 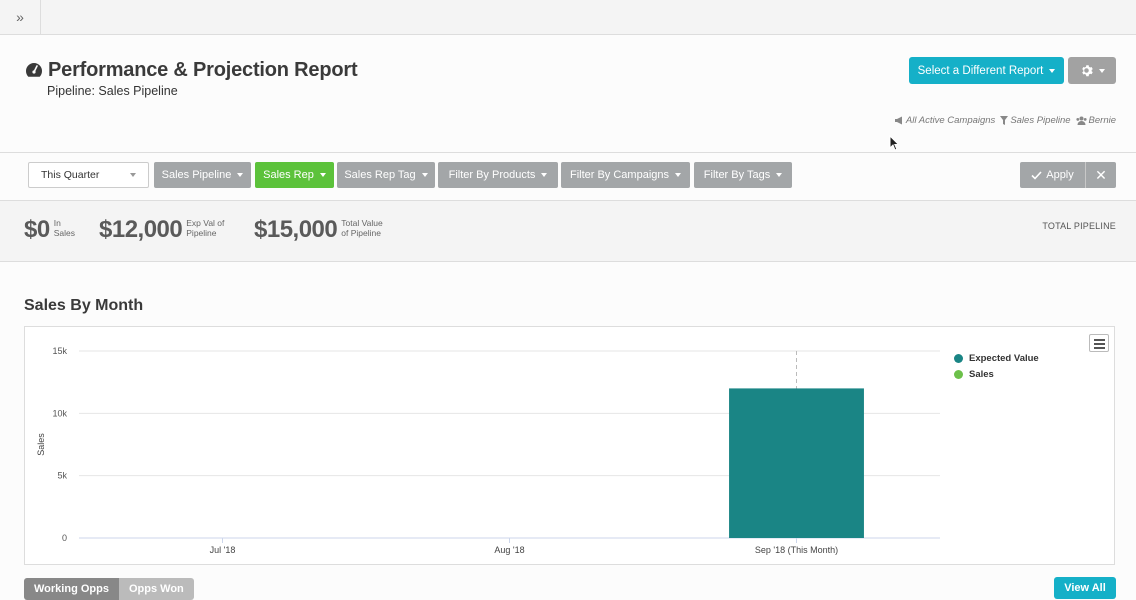 I want to click on apply-button: Apply, so click(x=1052, y=175).